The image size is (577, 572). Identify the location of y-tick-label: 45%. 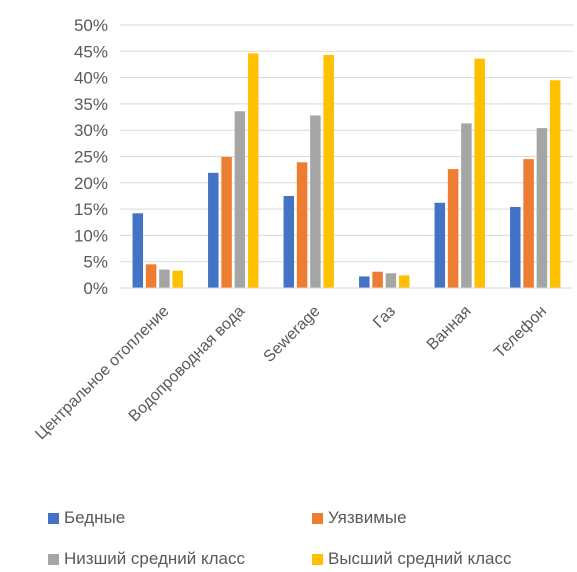
(91, 51).